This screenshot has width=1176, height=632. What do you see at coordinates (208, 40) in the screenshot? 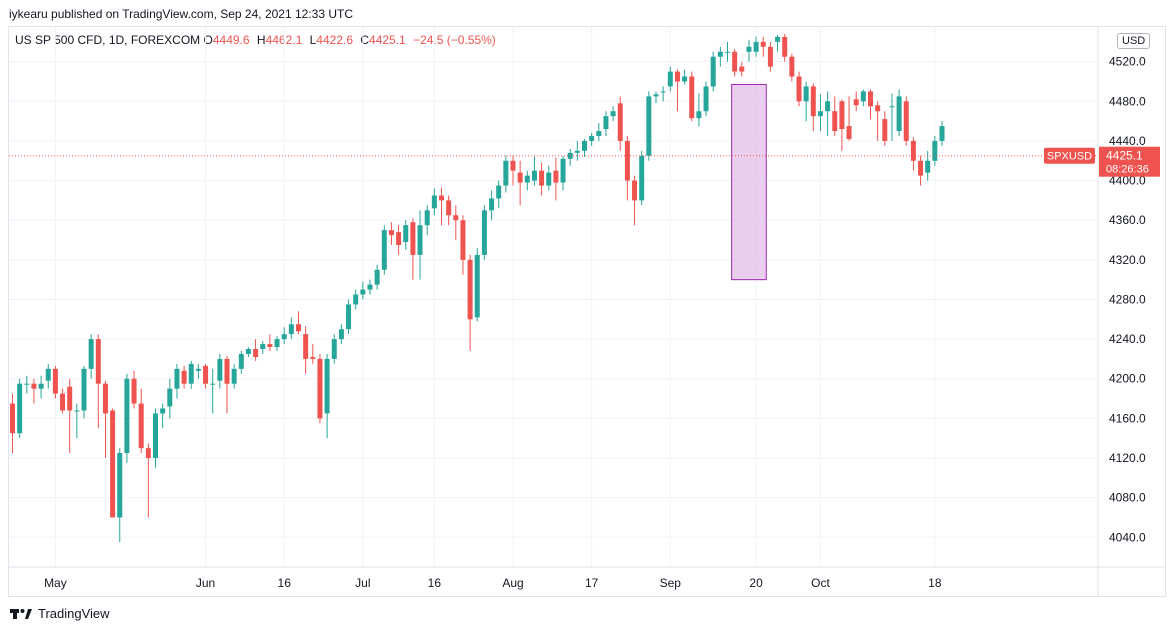
I see `open-label: O` at bounding box center [208, 40].